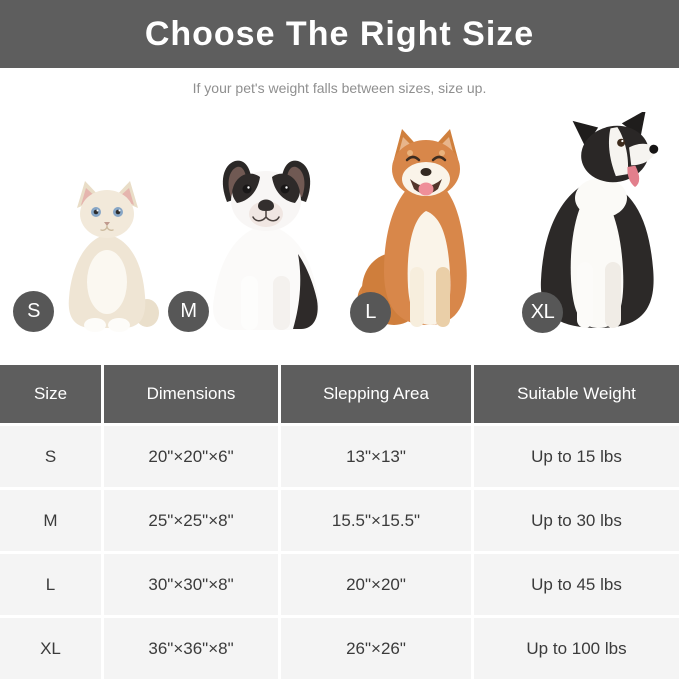 This screenshot has width=679, height=679. Describe the element at coordinates (376, 648) in the screenshot. I see `row-xl-sleeping: 26"×26"` at that location.